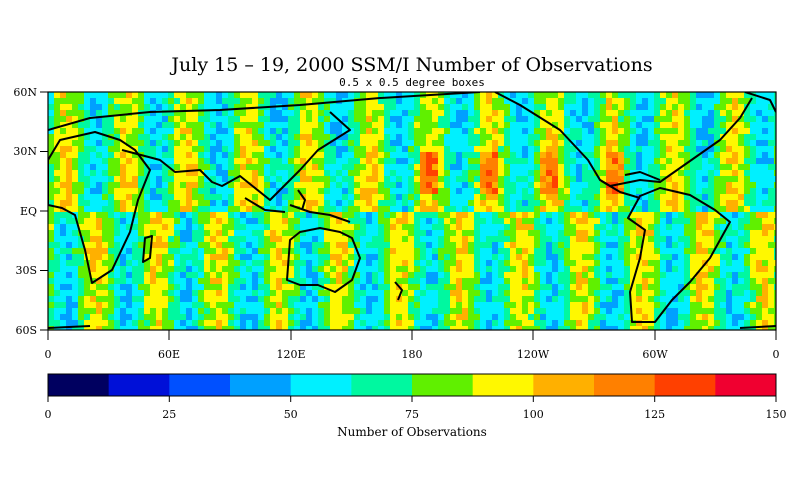 The image size is (800, 500). What do you see at coordinates (655, 354) in the screenshot?
I see `lon-tick-label: 60W` at bounding box center [655, 354].